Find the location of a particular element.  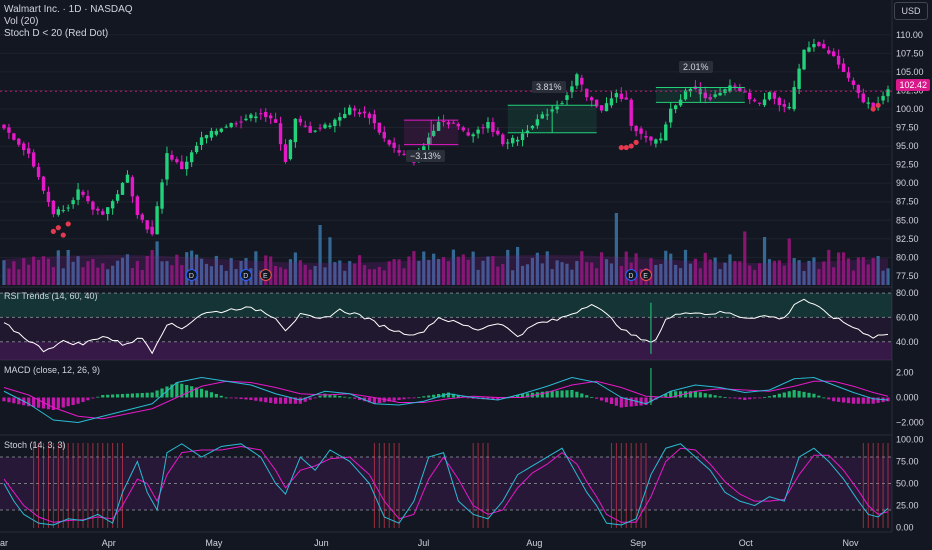

x-tick-label-Sep: Sep is located at coordinates (638, 543).